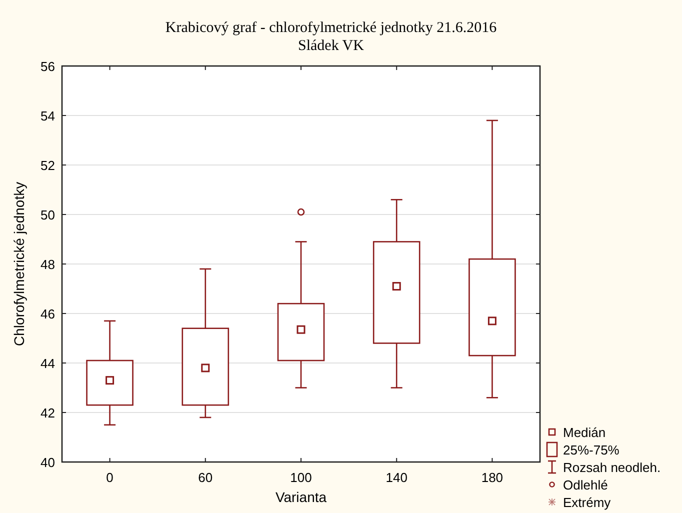  I want to click on text: Medián, so click(584, 432).